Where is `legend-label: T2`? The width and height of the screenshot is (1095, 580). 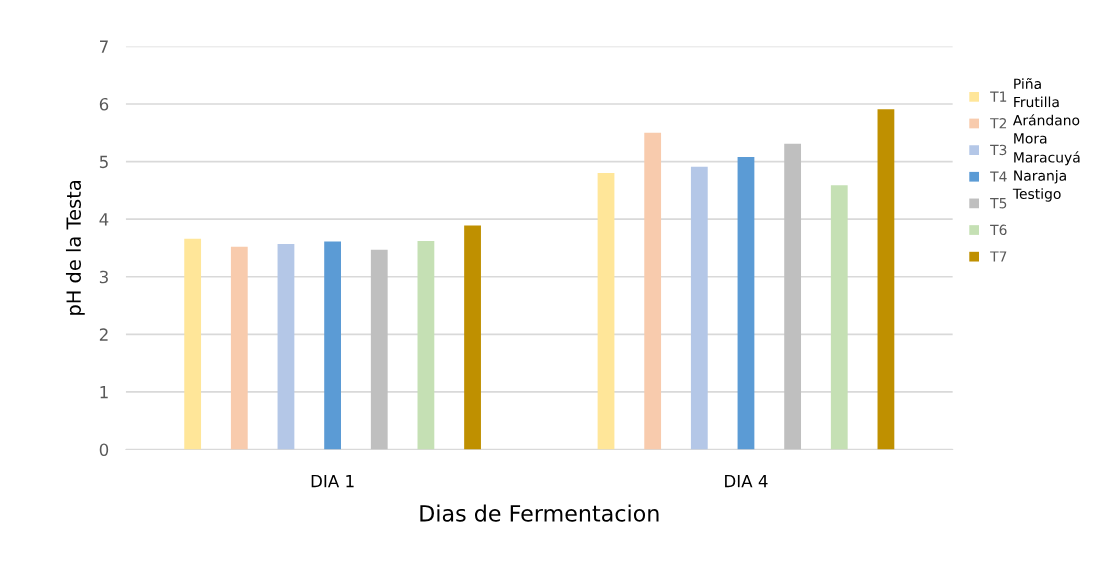
legend-label: T2 is located at coordinates (998, 123).